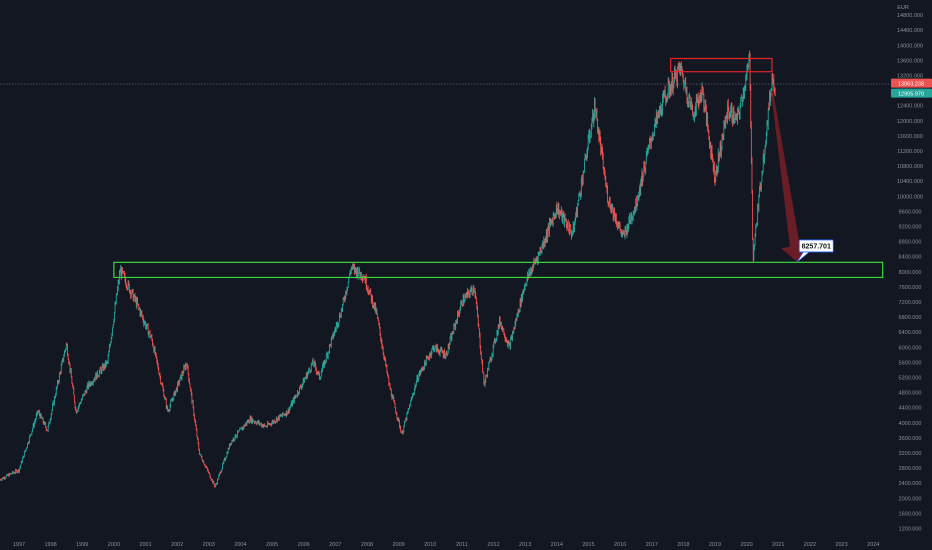 The image size is (932, 550). What do you see at coordinates (910, 394) in the screenshot?
I see `y-tick-label: 4800.000` at bounding box center [910, 394].